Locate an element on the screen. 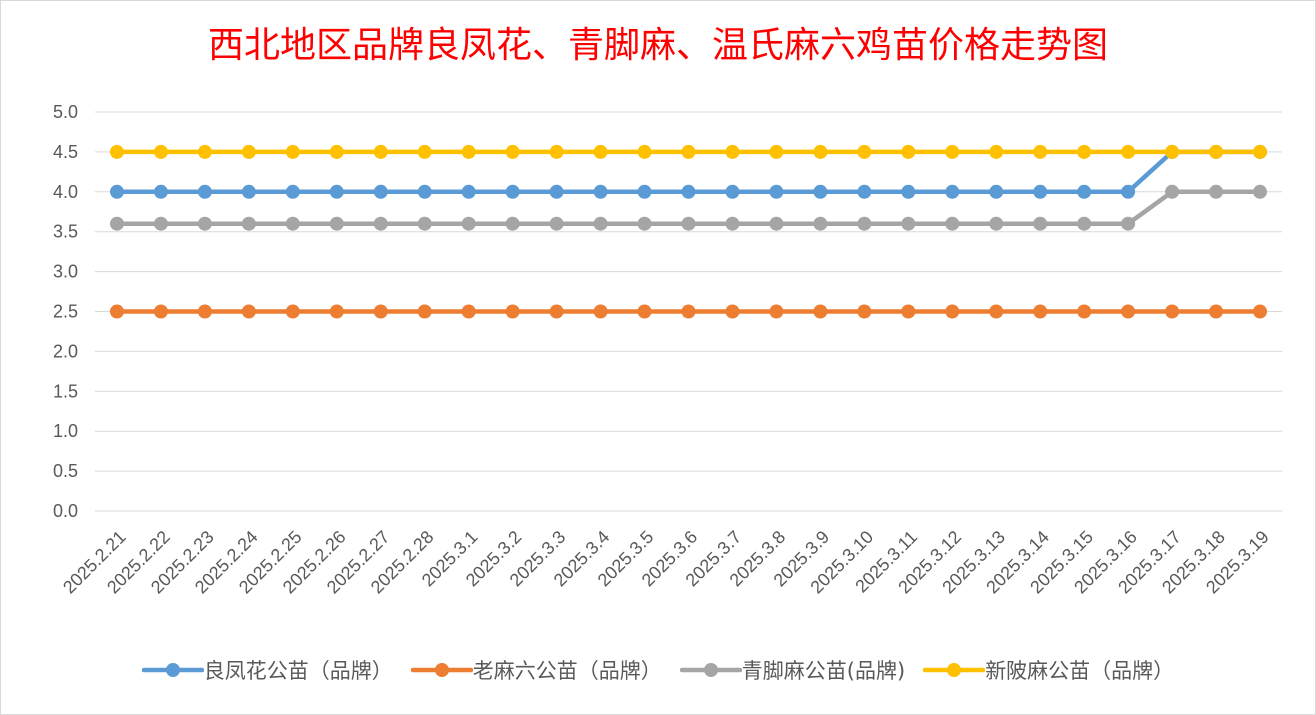 The height and width of the screenshot is (715, 1316). legend-item: 良凤花公苗（品牌） is located at coordinates (267, 670).